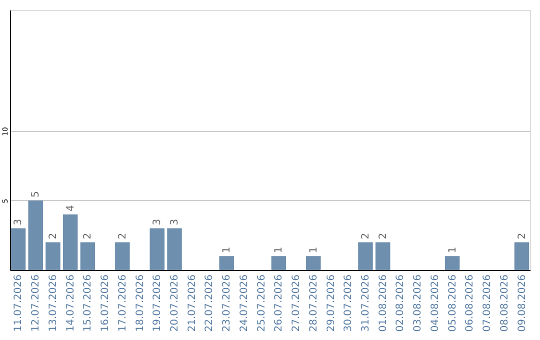 This screenshot has height=340, width=540. Describe the element at coordinates (140, 303) in the screenshot. I see `x-tick-label: 18.07.2026` at that location.